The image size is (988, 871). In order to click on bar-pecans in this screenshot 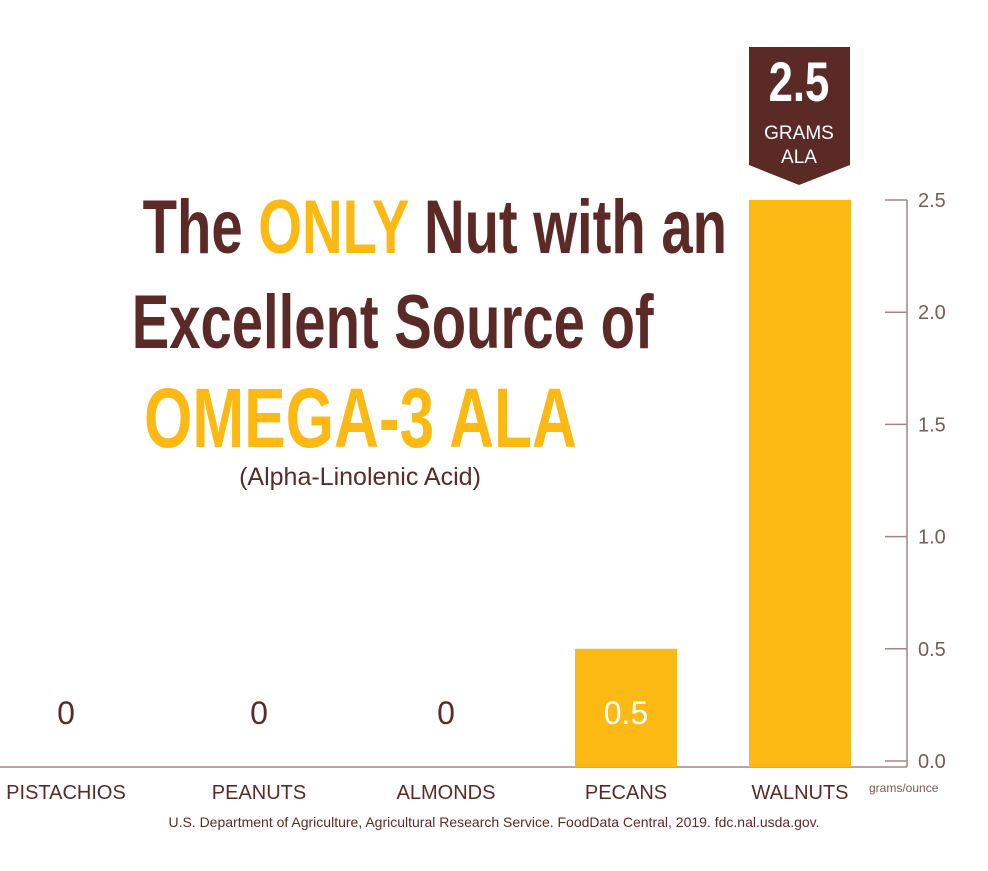, I will do `click(626, 707)`.